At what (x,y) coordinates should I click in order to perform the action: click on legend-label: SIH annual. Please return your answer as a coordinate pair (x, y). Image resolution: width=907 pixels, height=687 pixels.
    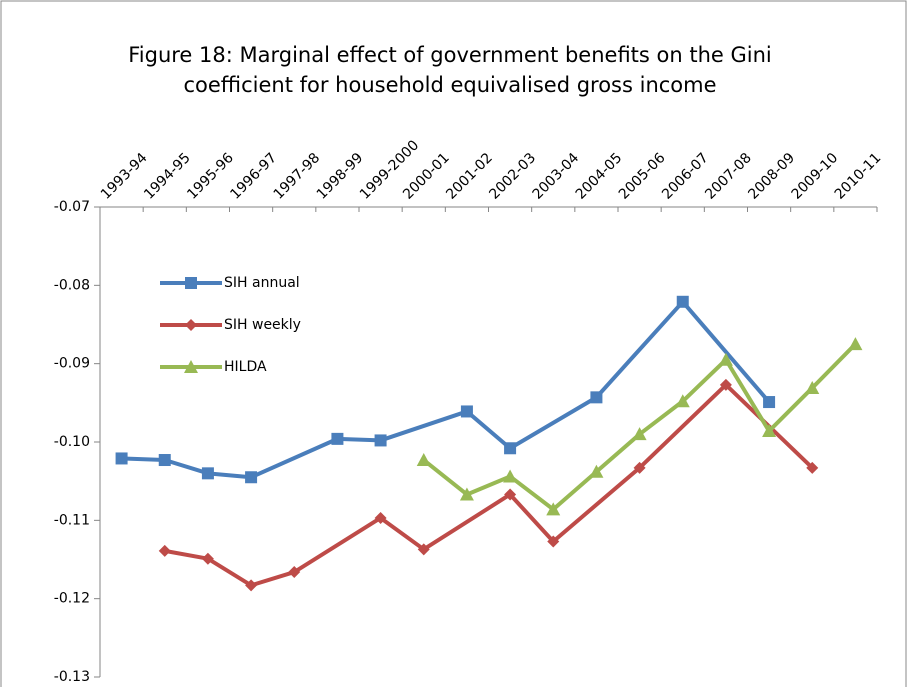
    Looking at the image, I should click on (262, 283).